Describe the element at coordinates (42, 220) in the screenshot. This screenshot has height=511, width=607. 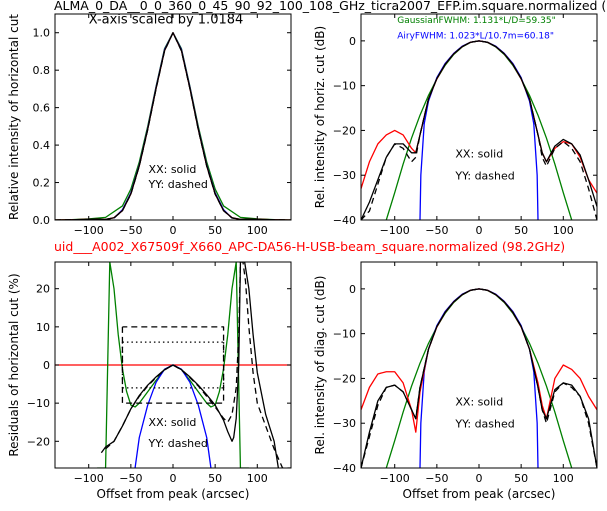
I see `y-tick-label: 0.0` at that location.